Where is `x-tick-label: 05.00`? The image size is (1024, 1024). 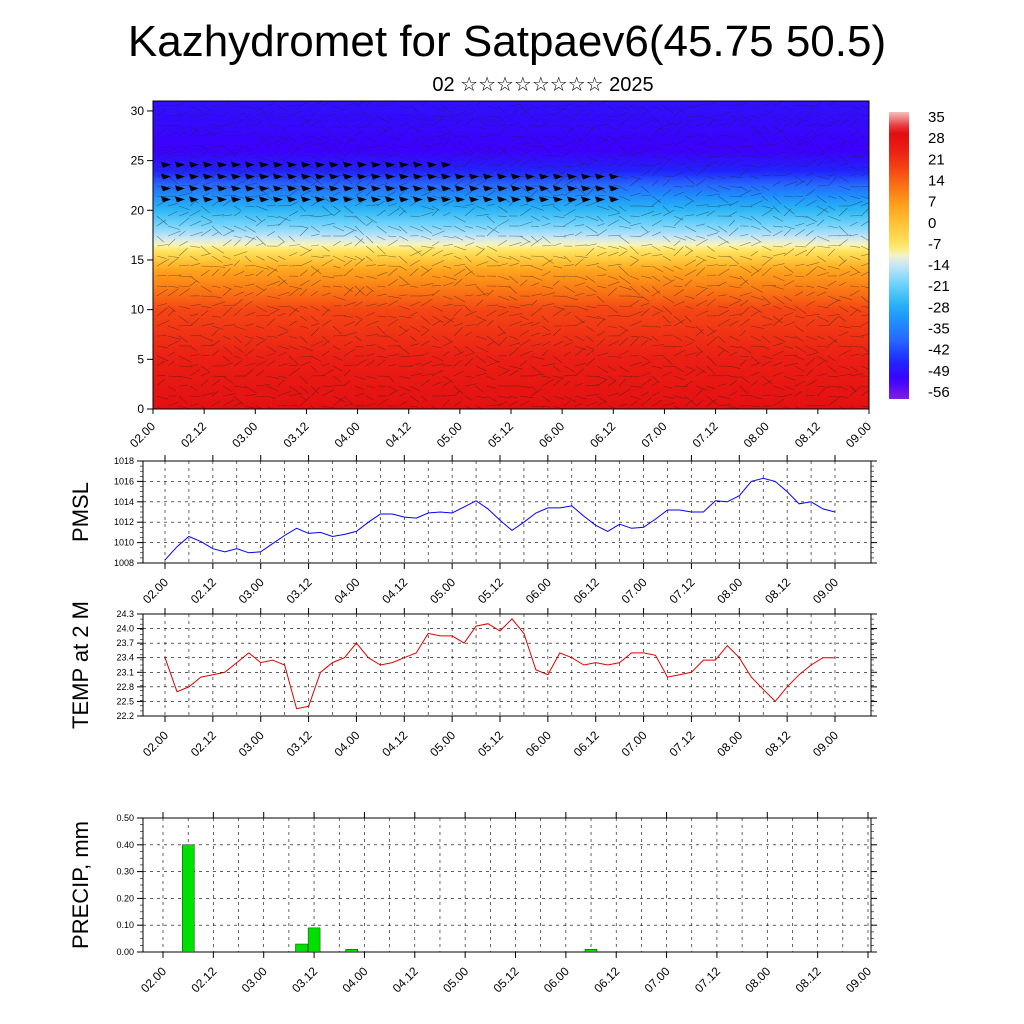 x-tick-label: 05.00 is located at coordinates (442, 743).